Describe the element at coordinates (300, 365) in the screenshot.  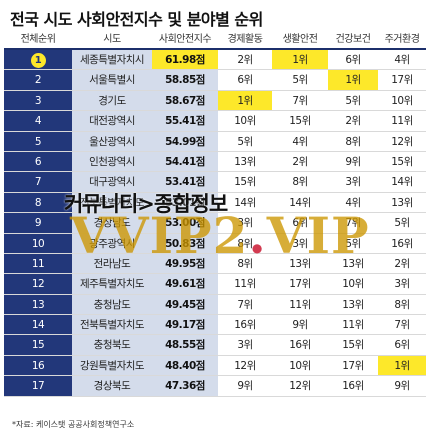
I see `life-cell: 10위` at that location.